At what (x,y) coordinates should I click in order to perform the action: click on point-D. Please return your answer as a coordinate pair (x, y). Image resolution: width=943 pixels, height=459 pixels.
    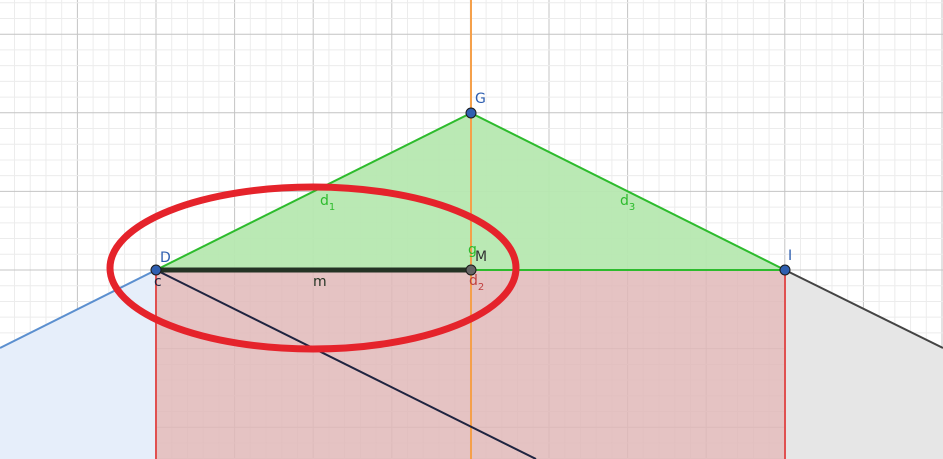
    Looking at the image, I should click on (156, 270).